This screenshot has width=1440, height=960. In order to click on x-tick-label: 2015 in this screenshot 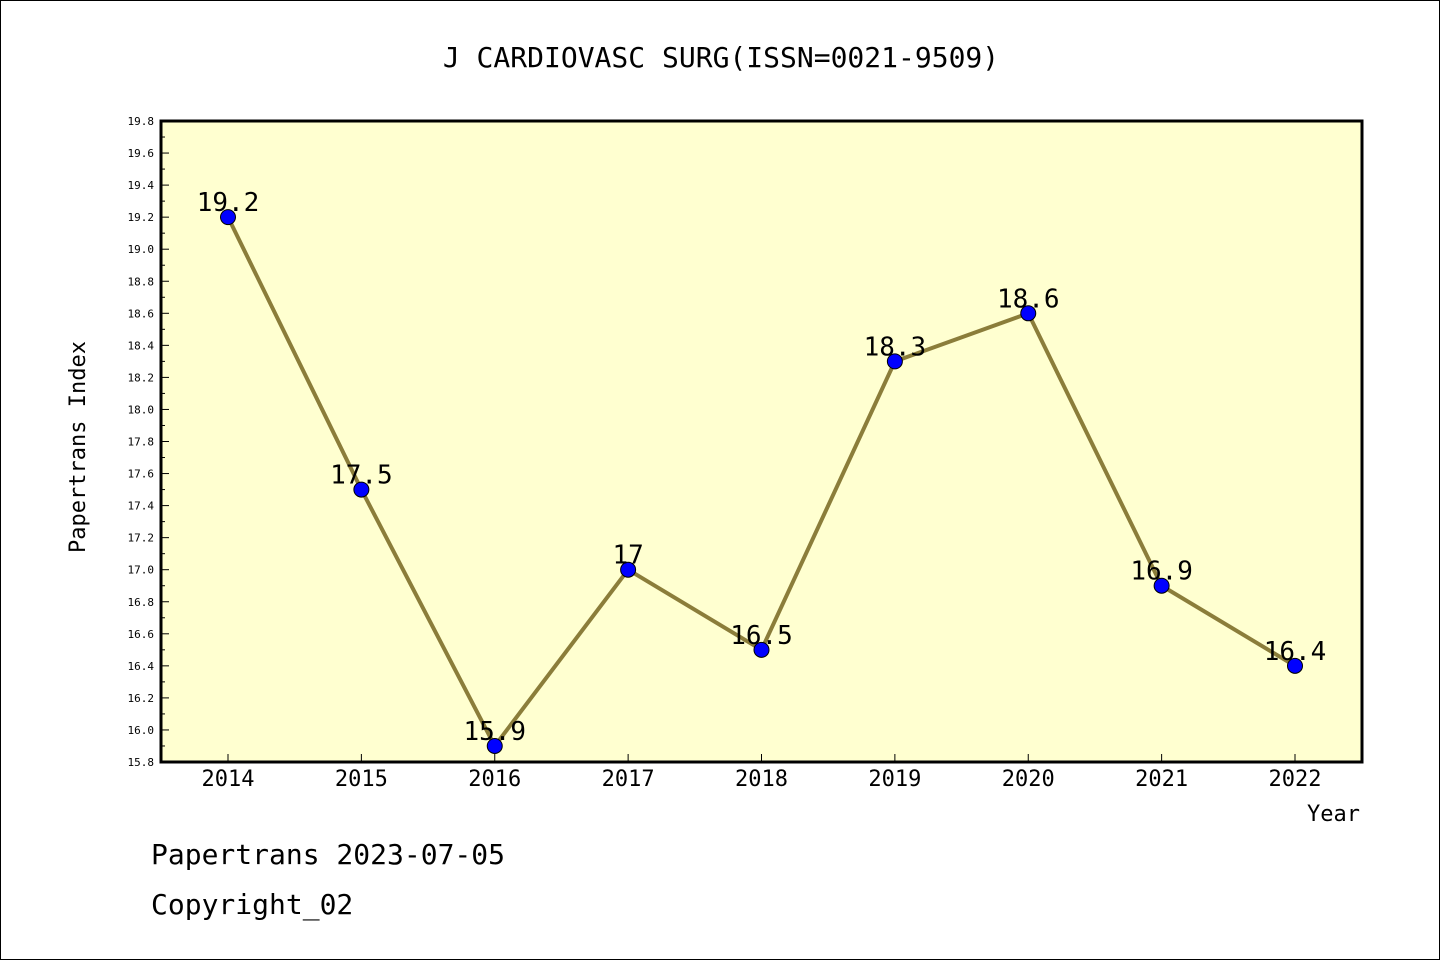, I will do `click(361, 779)`.